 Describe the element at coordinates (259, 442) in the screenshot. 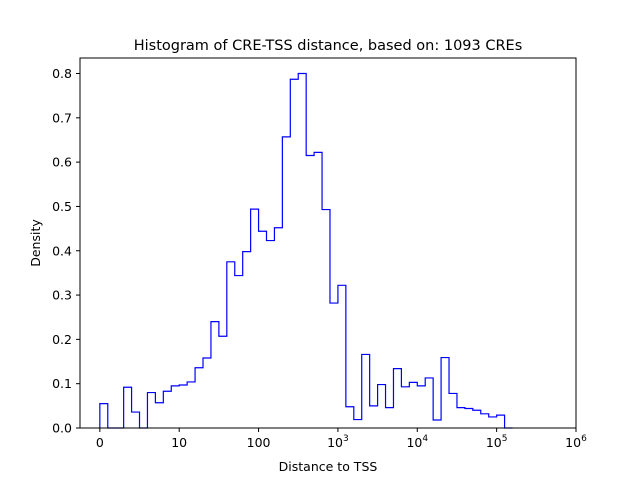

I see `x-tick-label: 100` at that location.